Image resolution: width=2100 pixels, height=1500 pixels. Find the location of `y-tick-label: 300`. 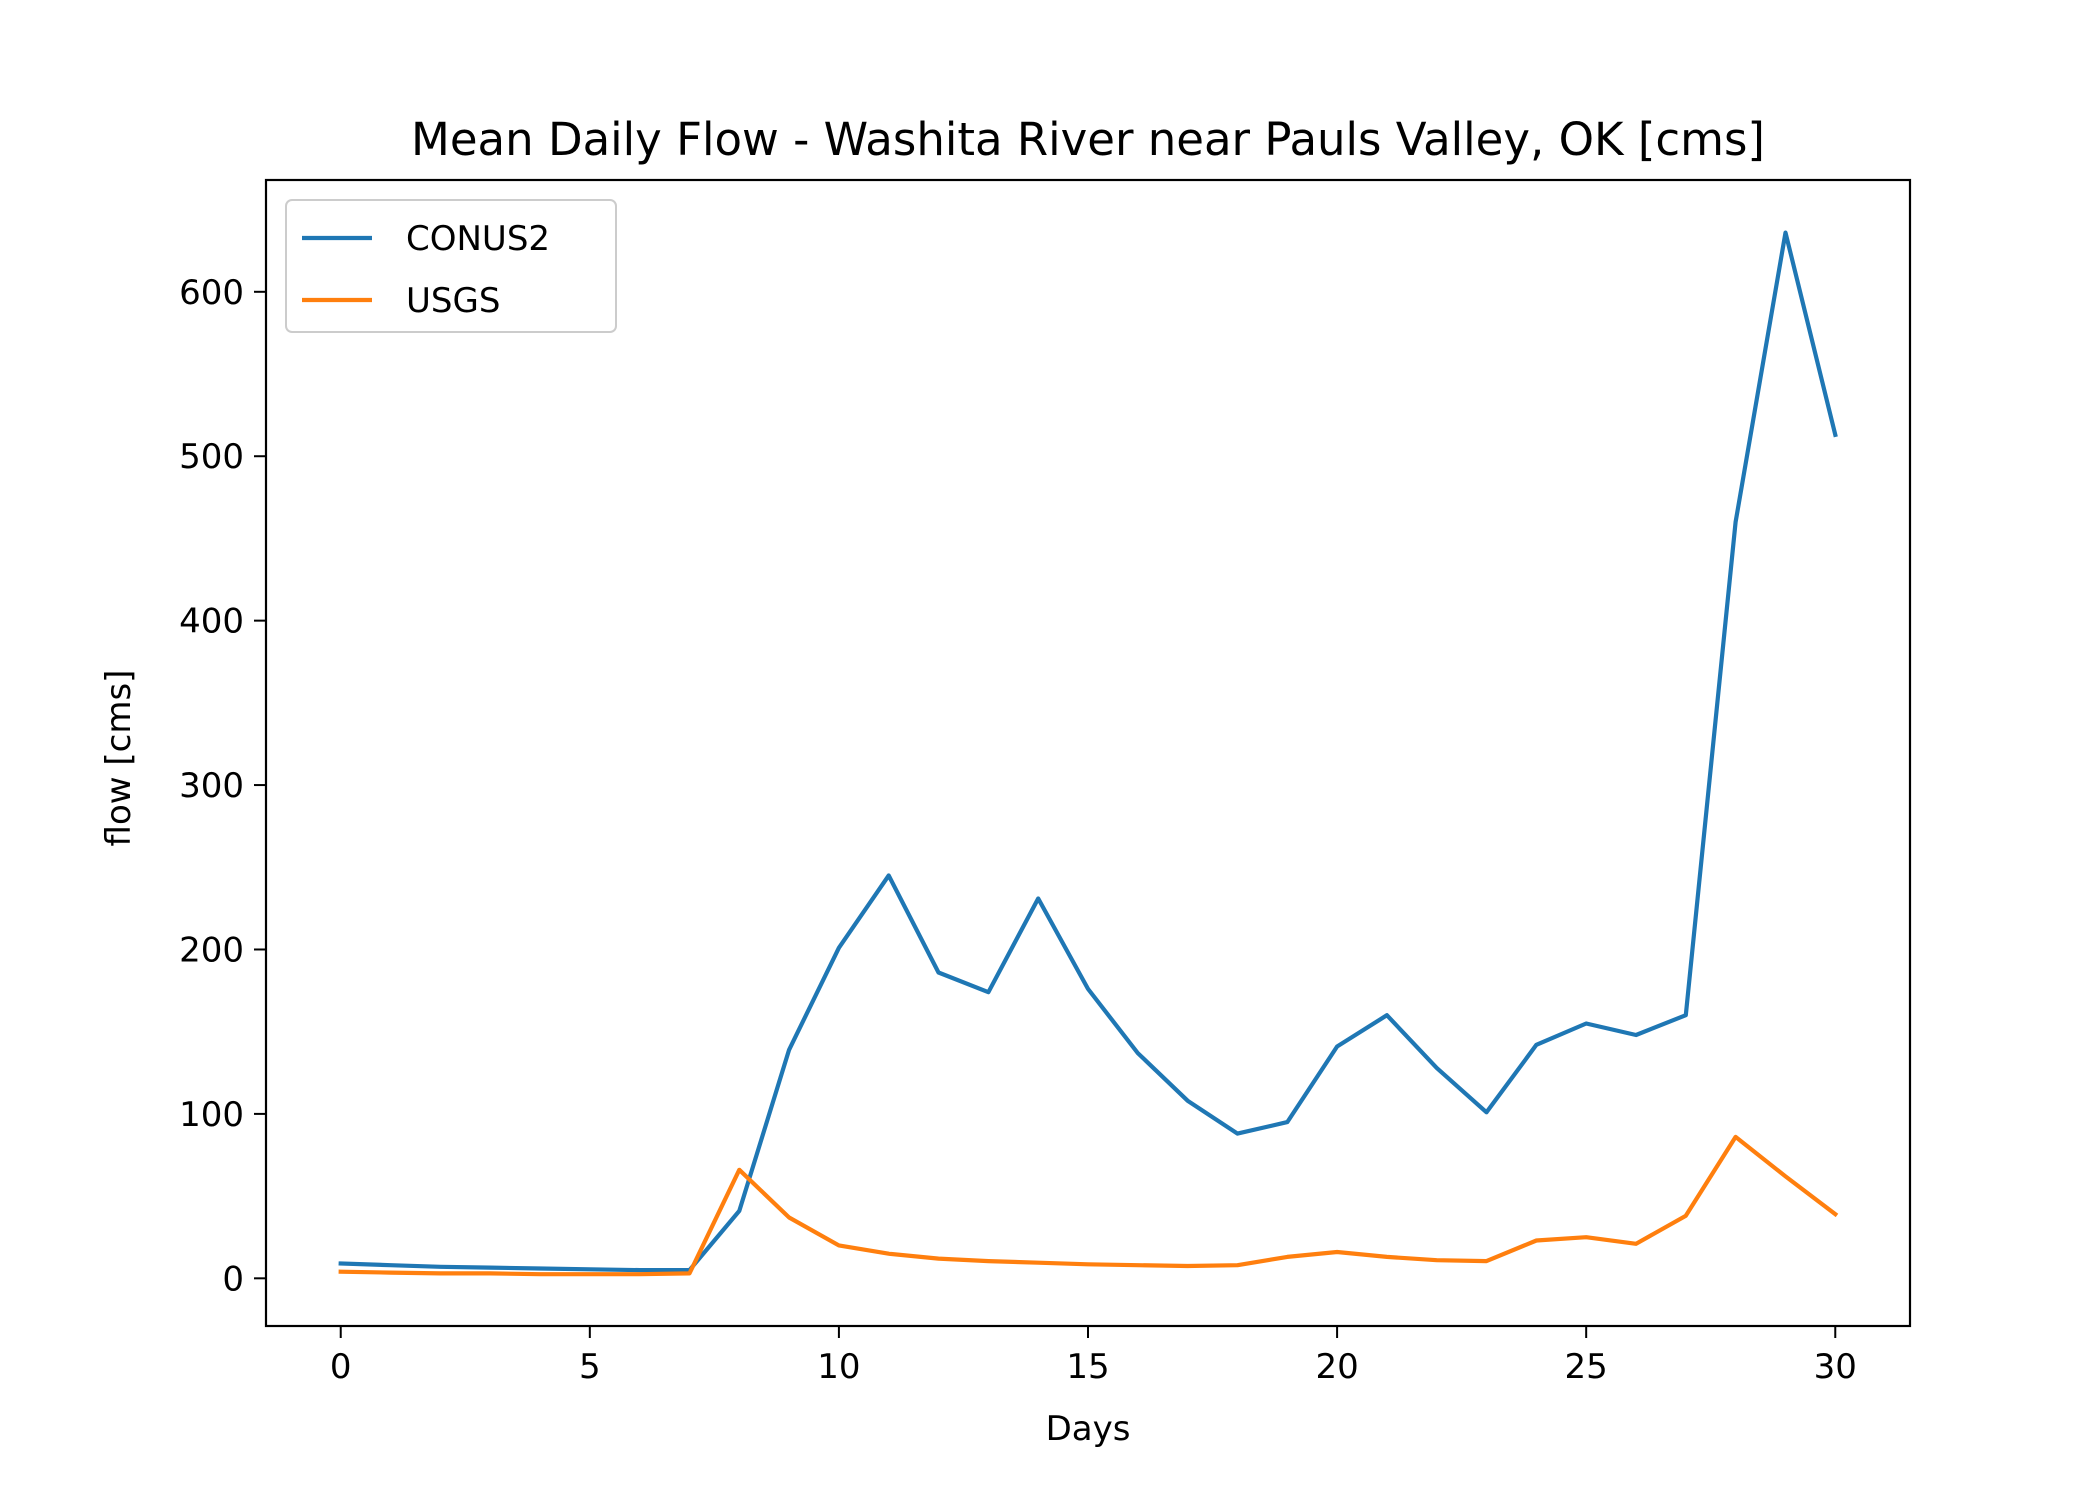

y-tick-label: 300 is located at coordinates (211, 786).